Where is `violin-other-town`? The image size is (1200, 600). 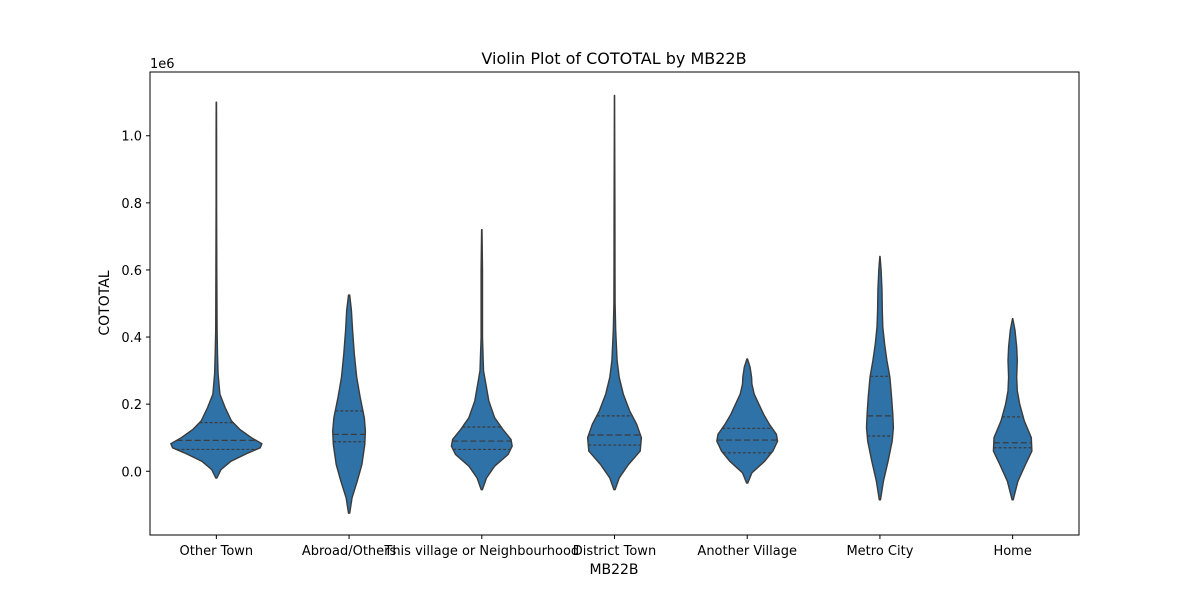
violin-other-town is located at coordinates (216, 290).